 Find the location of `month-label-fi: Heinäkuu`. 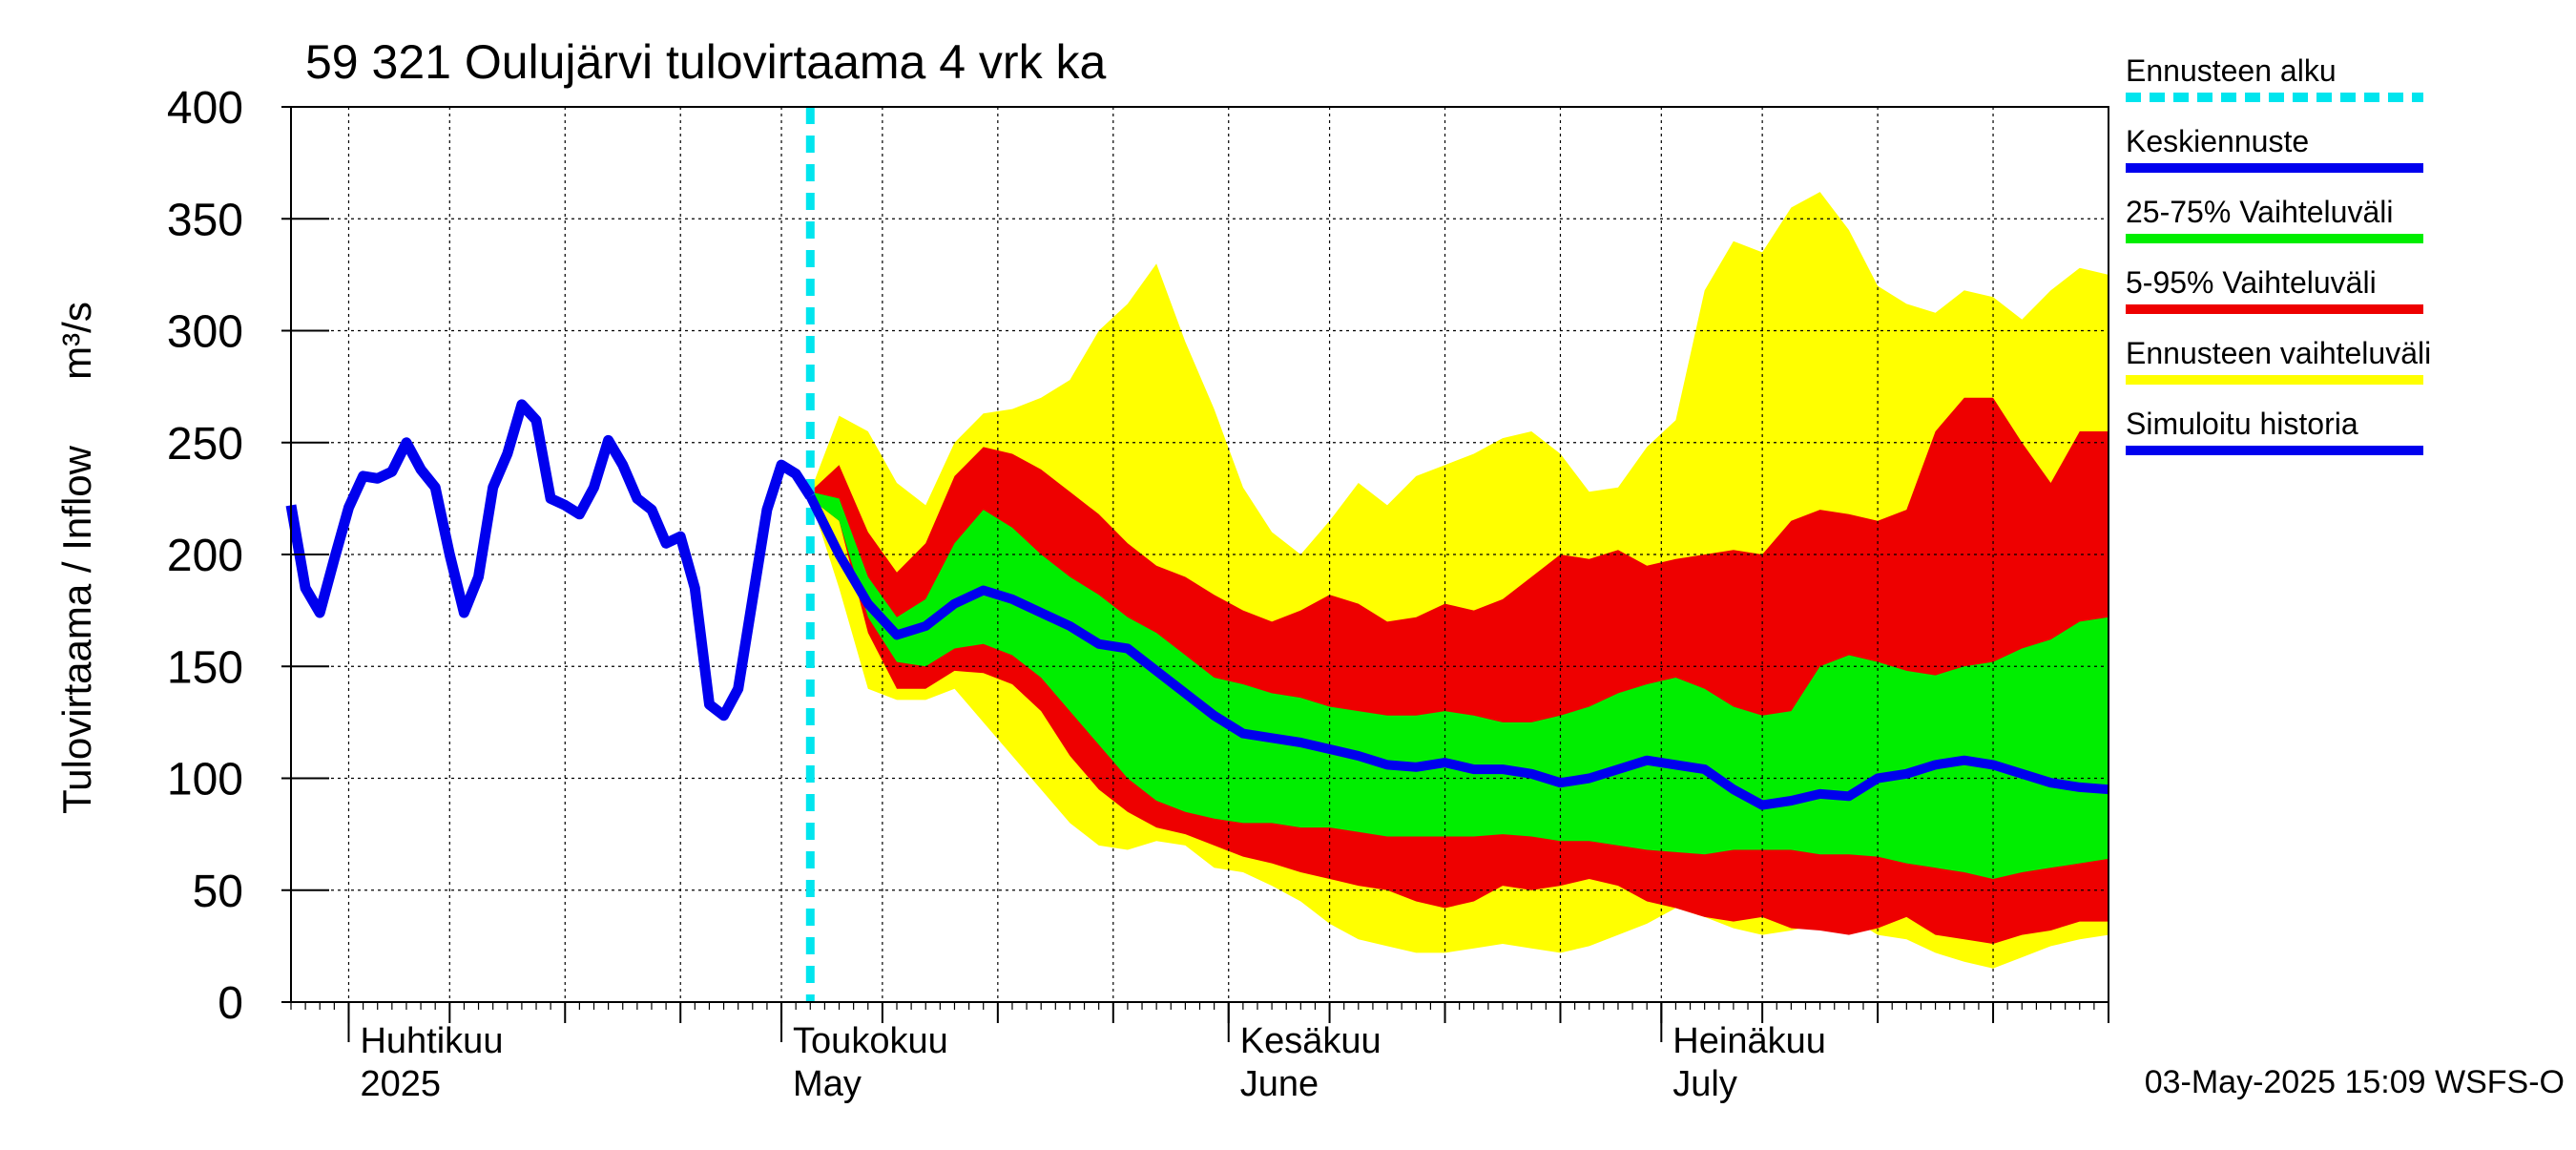

month-label-fi: Heinäkuu is located at coordinates (1749, 1041).